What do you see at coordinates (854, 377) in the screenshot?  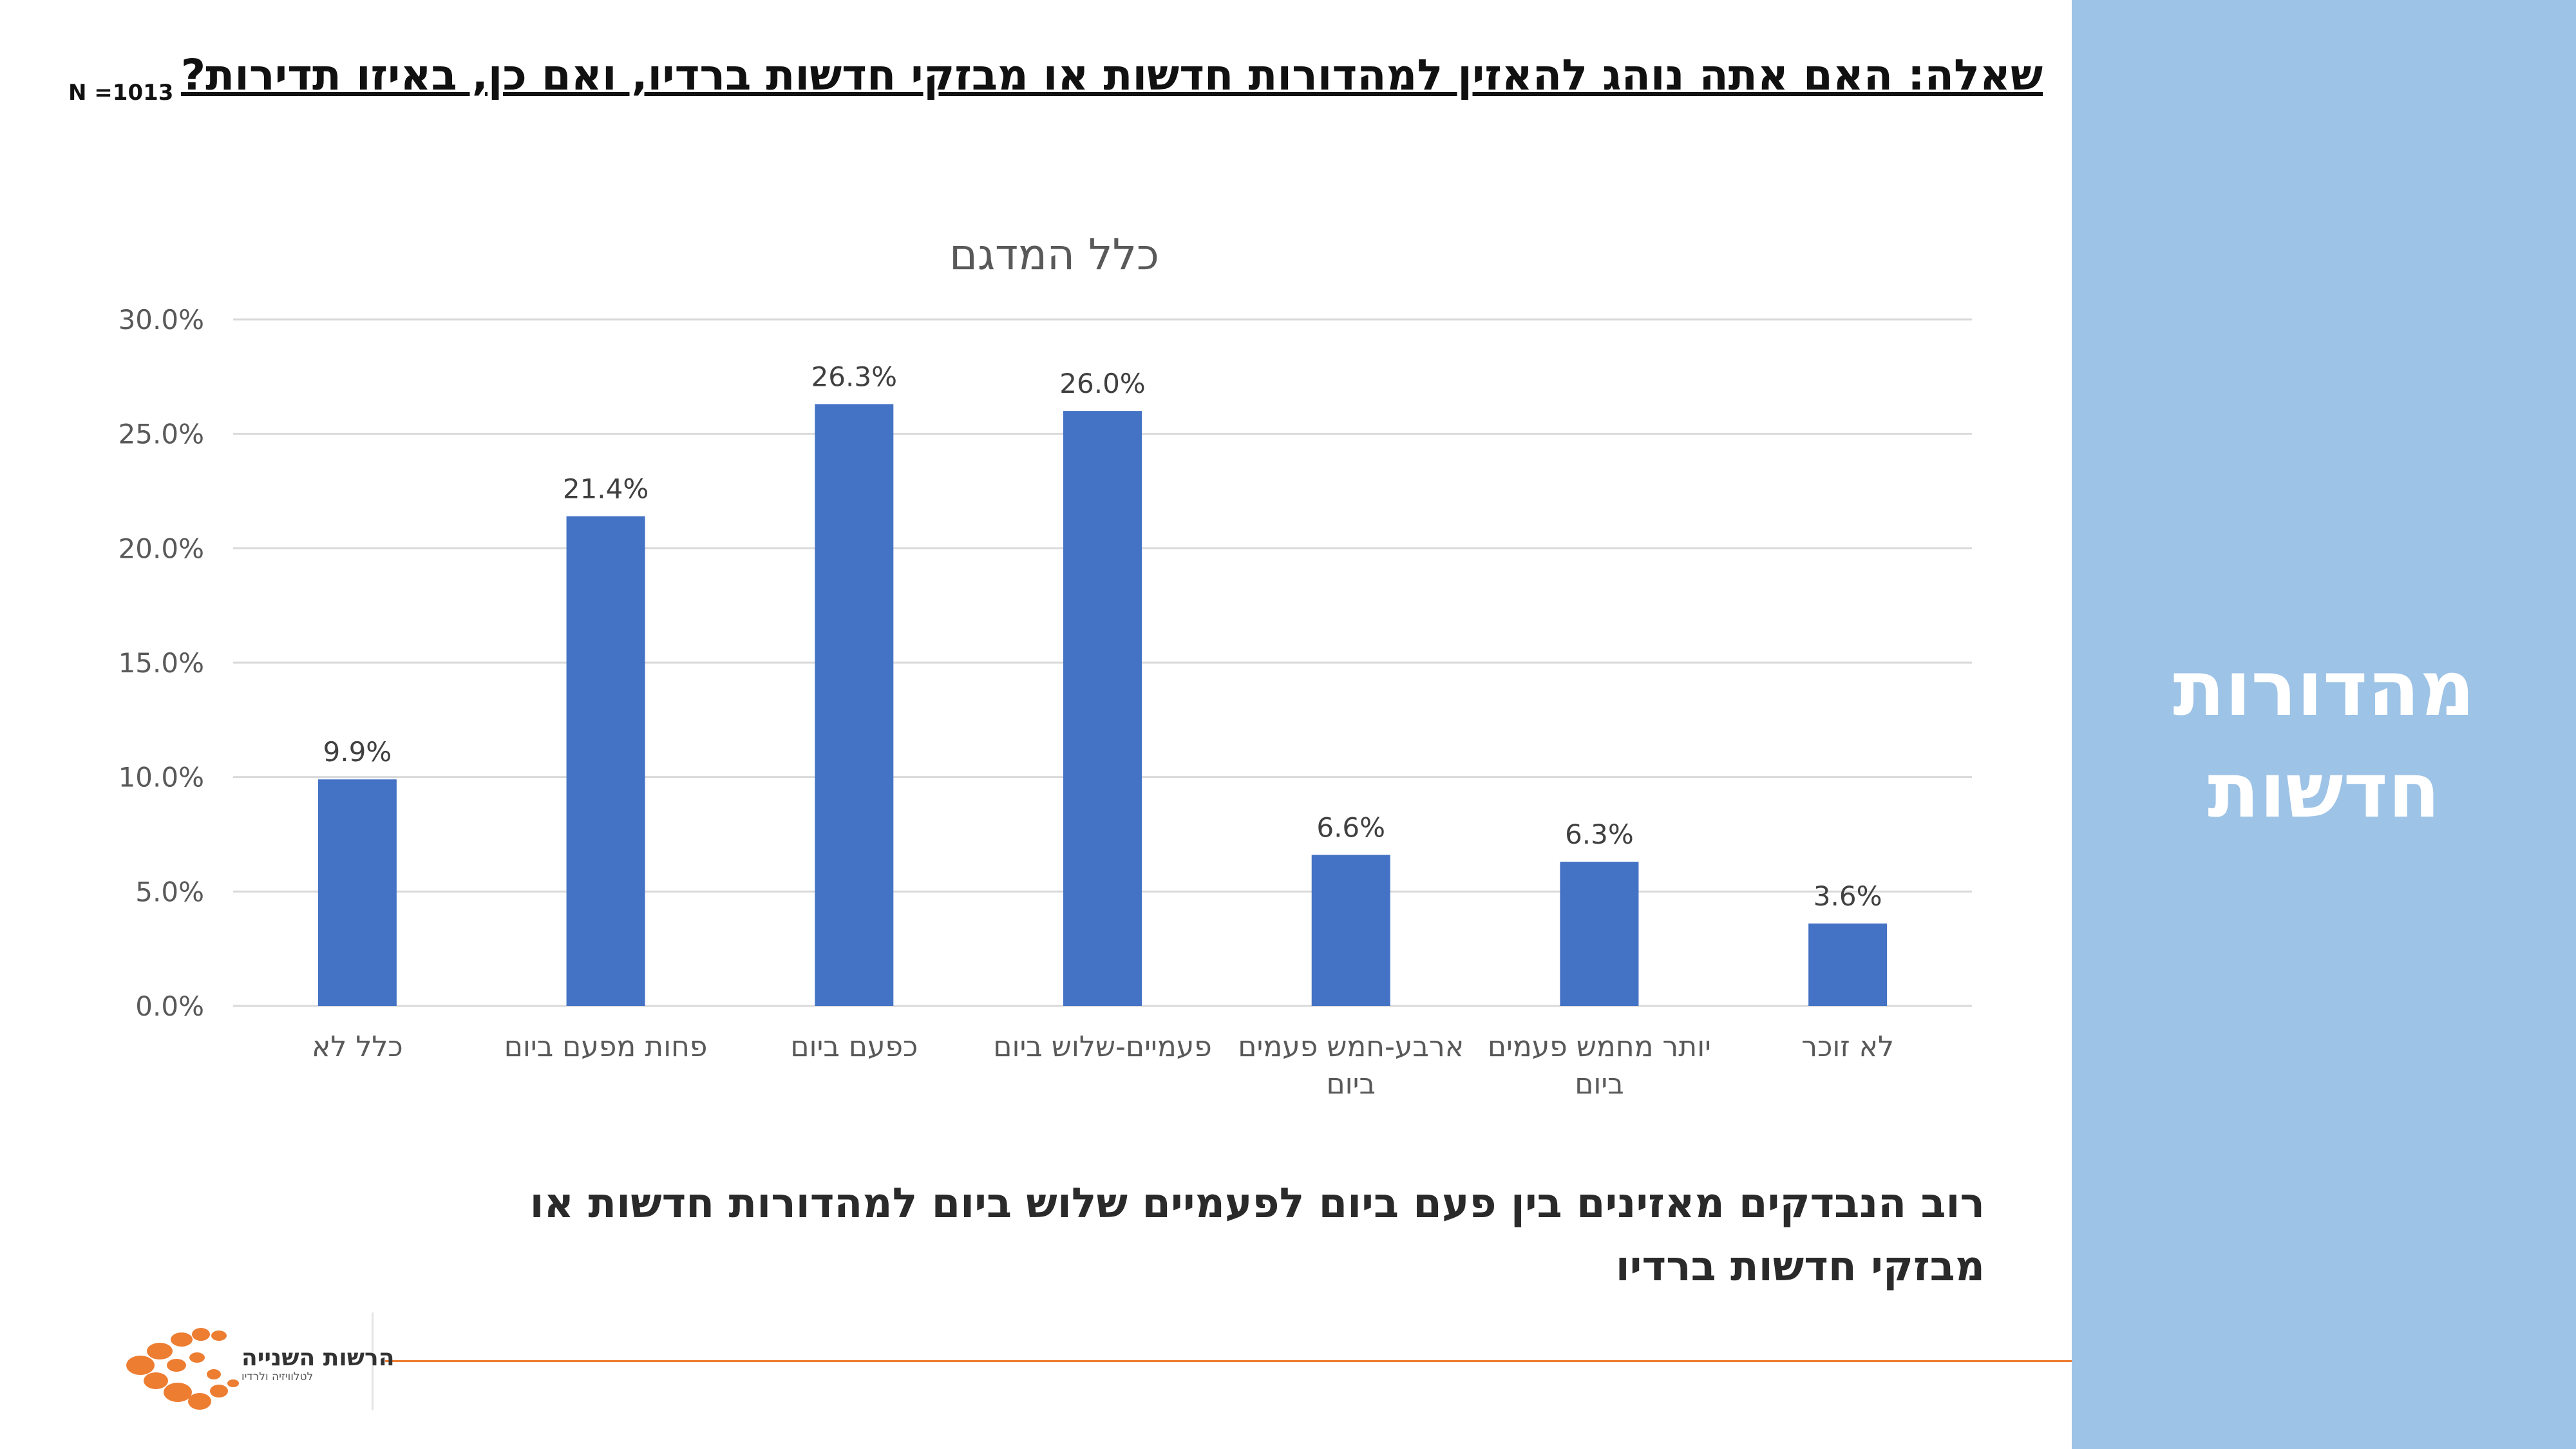 I see `data-label: 26.3%` at bounding box center [854, 377].